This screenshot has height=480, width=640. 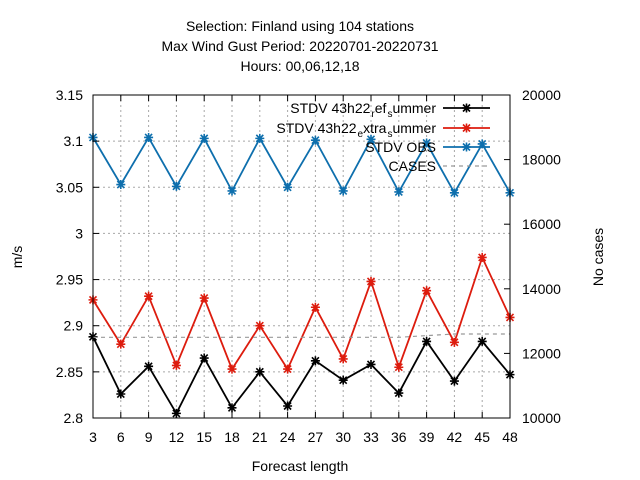 What do you see at coordinates (371, 437) in the screenshot?
I see `x-tick-label: 33` at bounding box center [371, 437].